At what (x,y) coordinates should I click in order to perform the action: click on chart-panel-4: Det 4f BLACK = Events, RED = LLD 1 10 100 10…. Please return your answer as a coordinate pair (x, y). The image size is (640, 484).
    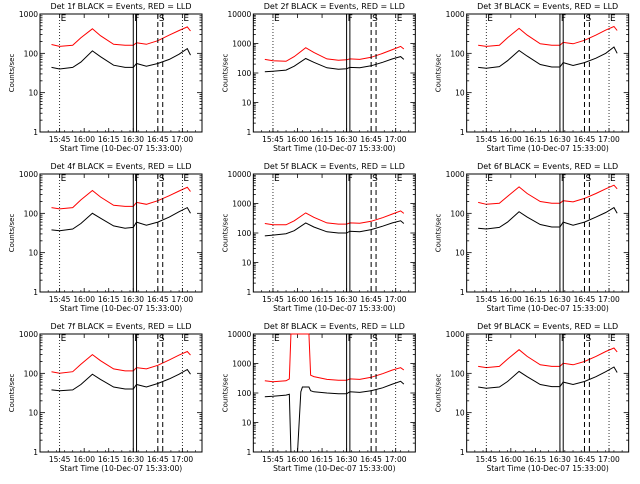
    Looking at the image, I should click on (105, 237).